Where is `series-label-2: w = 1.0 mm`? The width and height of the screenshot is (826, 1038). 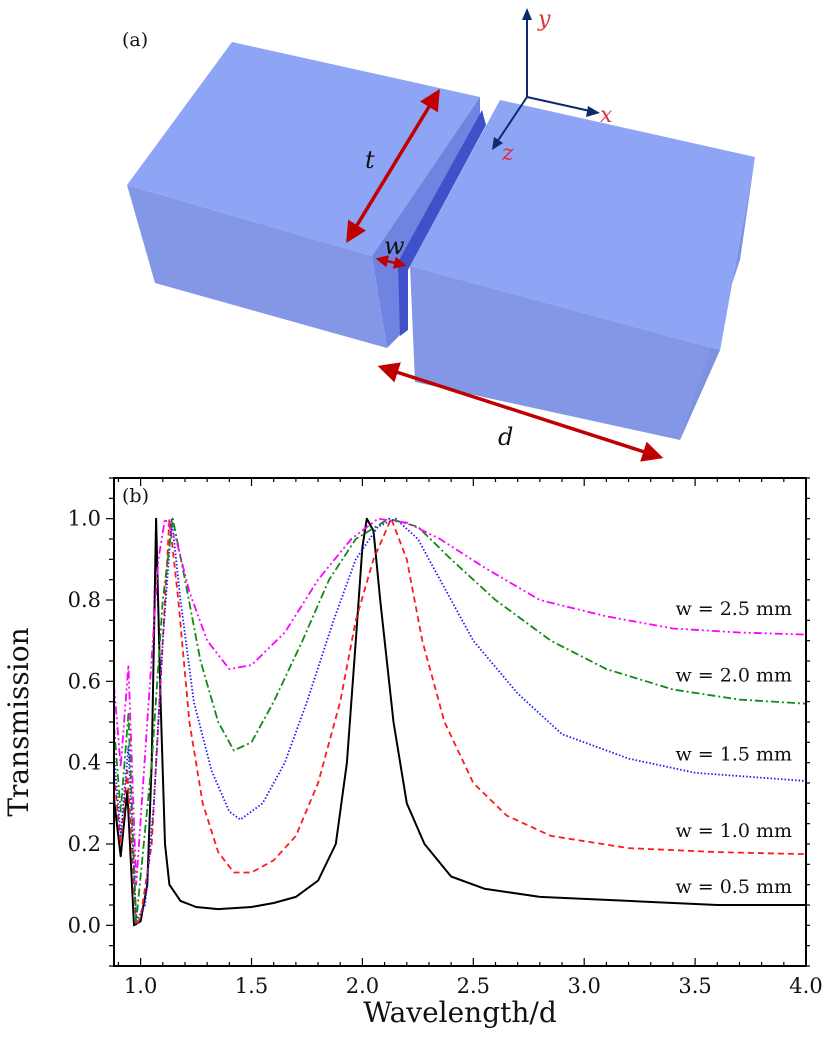
series-label-2: w = 1.0 mm is located at coordinates (733, 831).